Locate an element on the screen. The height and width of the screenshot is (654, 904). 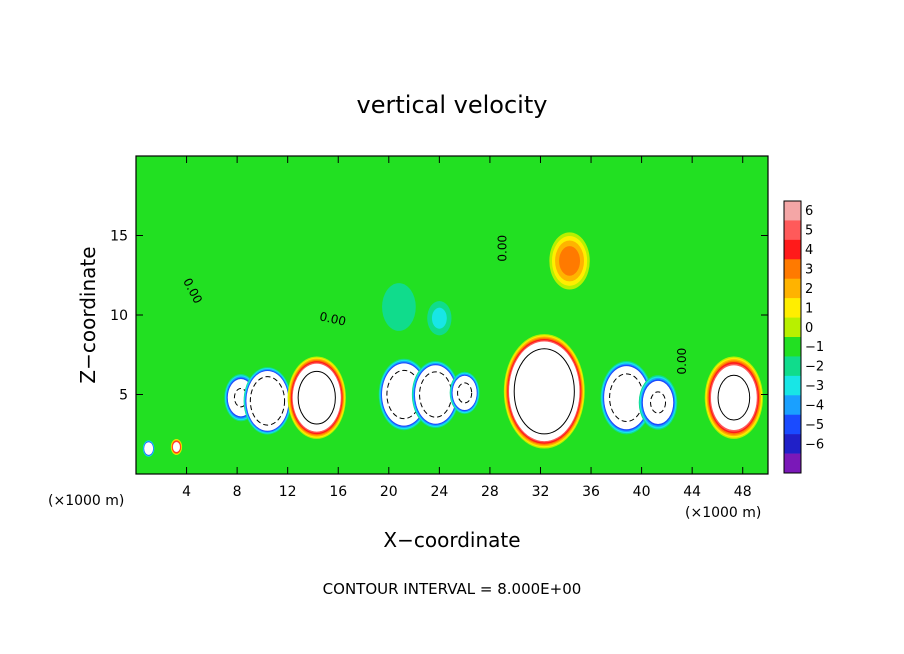
x-tick-label: 12 is located at coordinates (288, 492).